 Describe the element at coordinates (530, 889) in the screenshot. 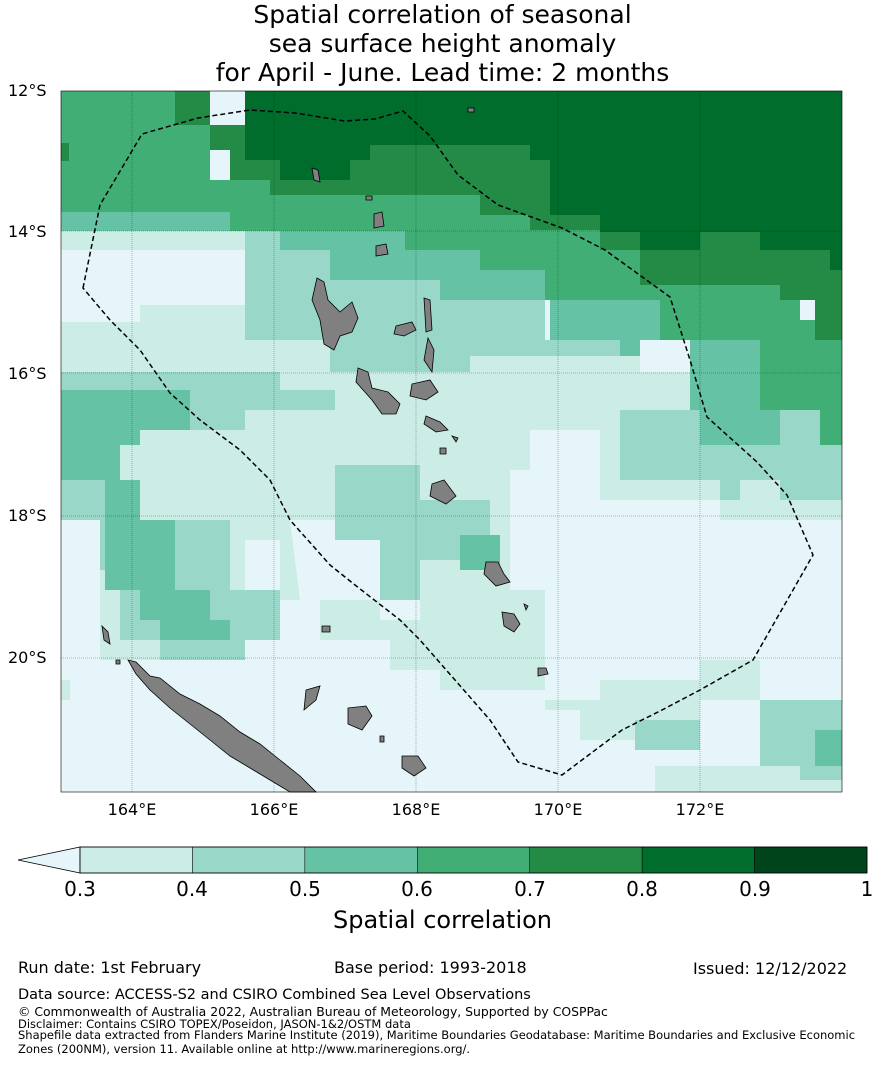

I see `colorbar-tick: 0.7` at that location.